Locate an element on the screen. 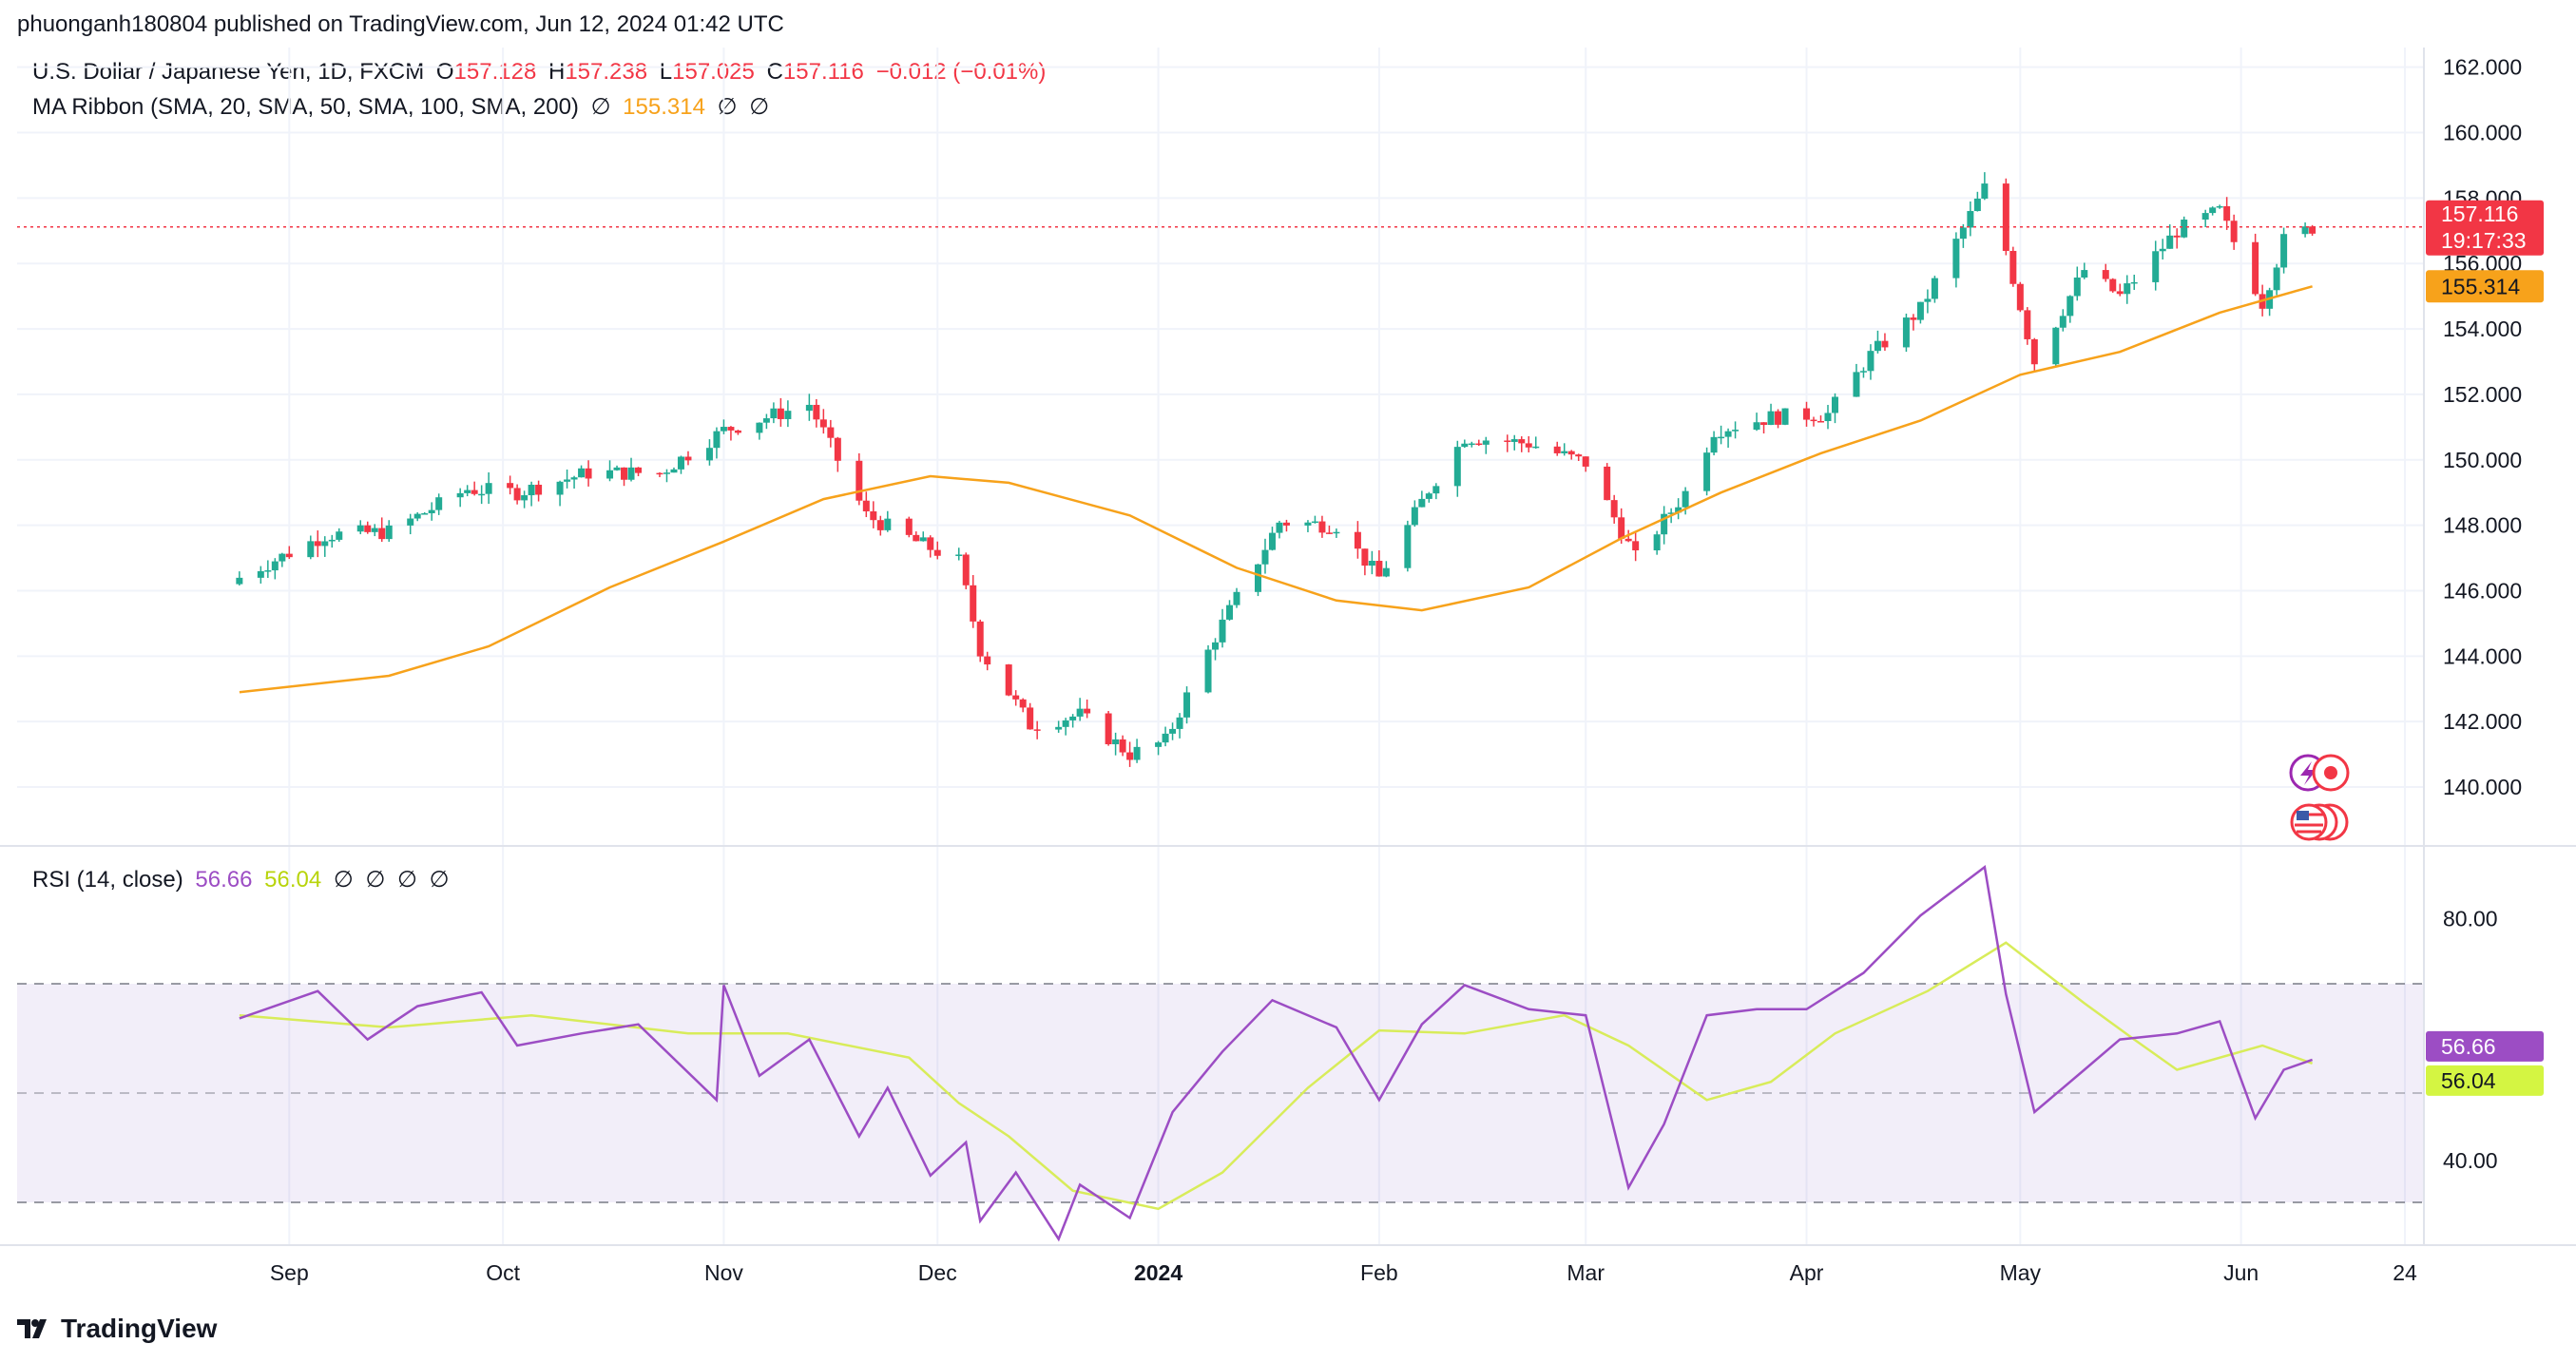  price-tick-label: 148.000 is located at coordinates (2482, 525).